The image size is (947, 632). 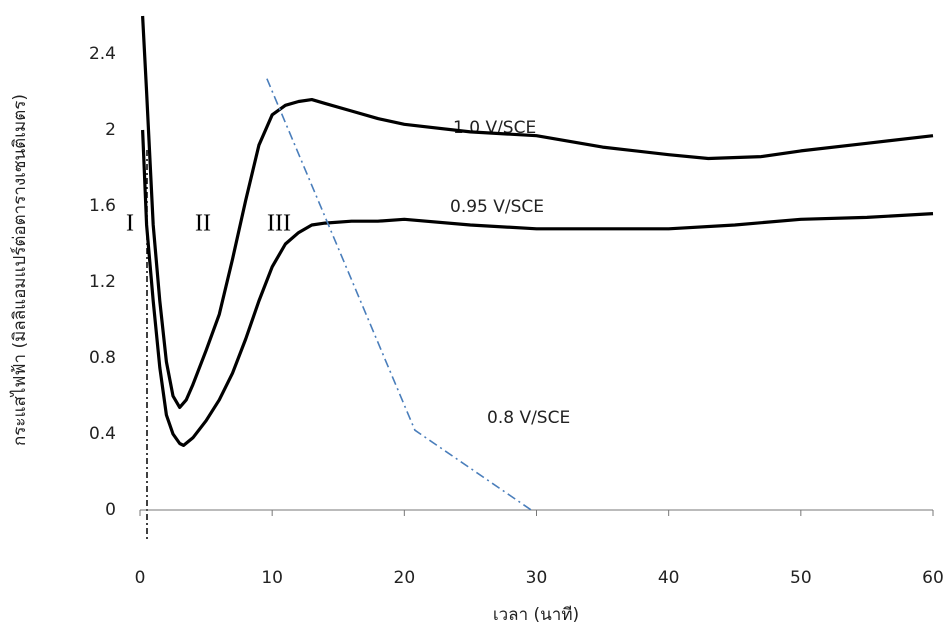 I want to click on x-tick-label: 20, so click(x=405, y=578).